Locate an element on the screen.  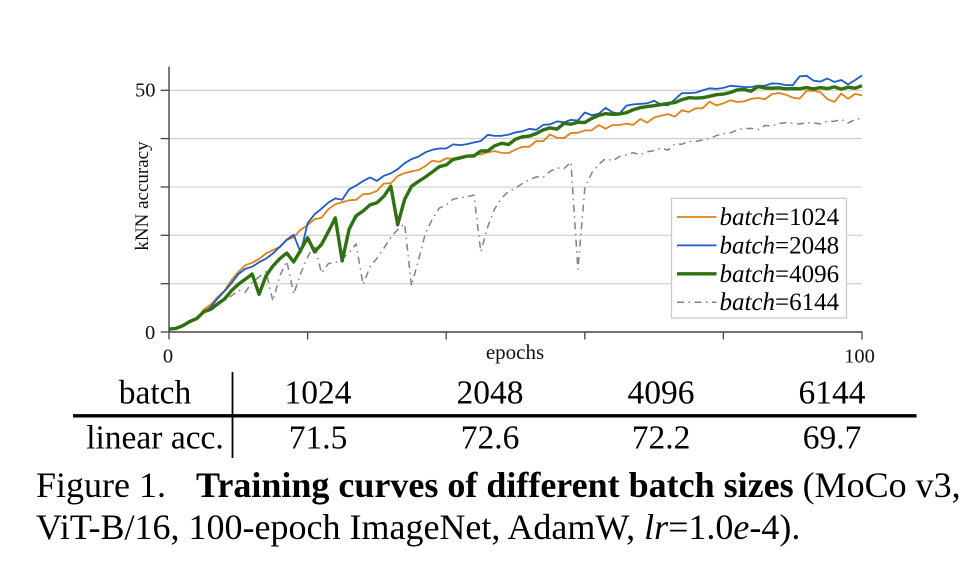
svg-text: 1024 is located at coordinates (318, 393).